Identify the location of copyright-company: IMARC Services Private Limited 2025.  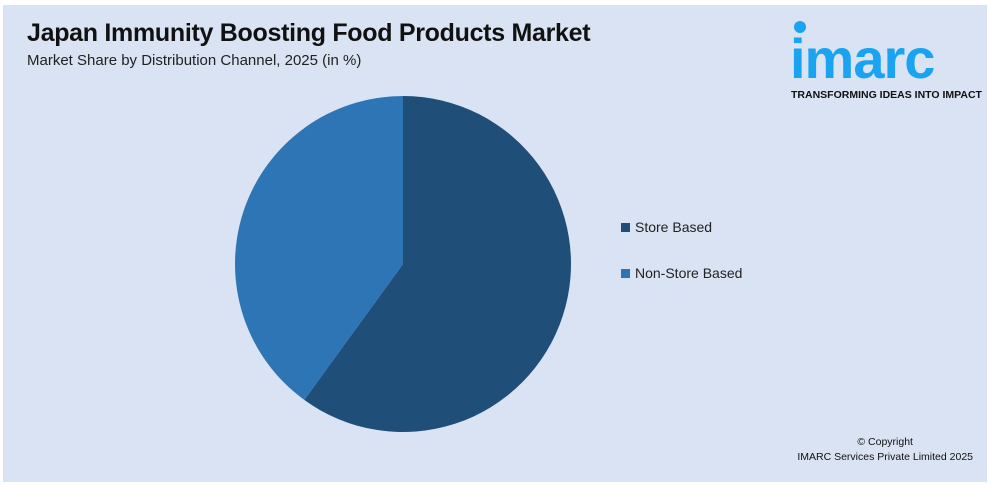
(885, 457).